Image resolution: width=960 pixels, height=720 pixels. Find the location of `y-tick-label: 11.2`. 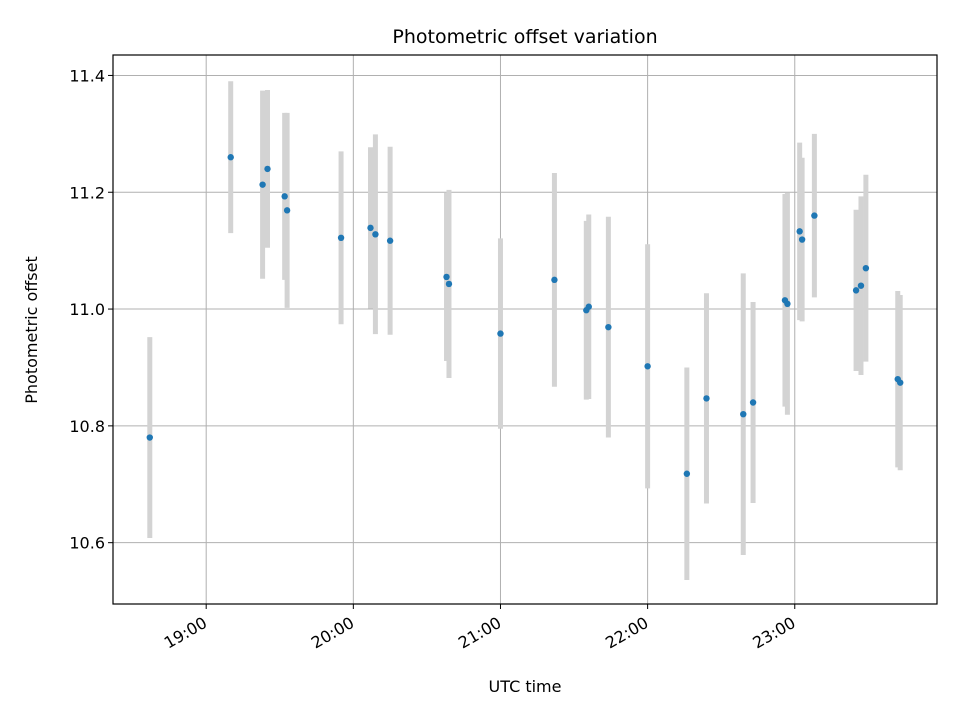

y-tick-label: 11.2 is located at coordinates (87, 192).